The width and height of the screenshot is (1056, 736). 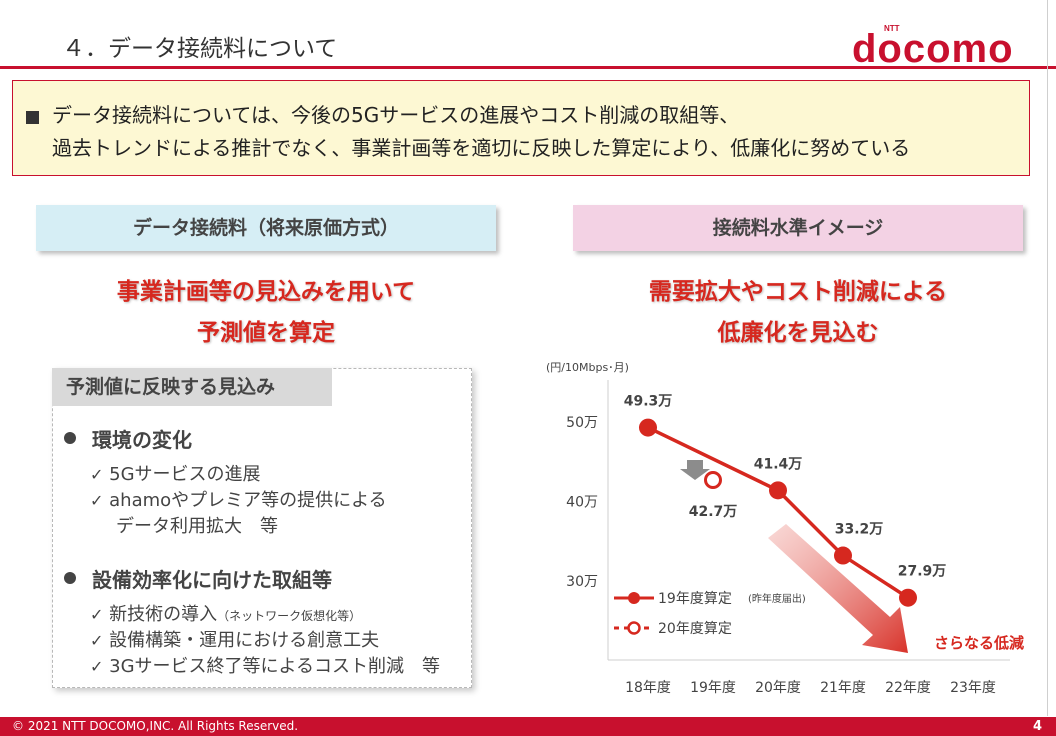 I want to click on series-19-data-label: 49.3万, so click(x=648, y=402).